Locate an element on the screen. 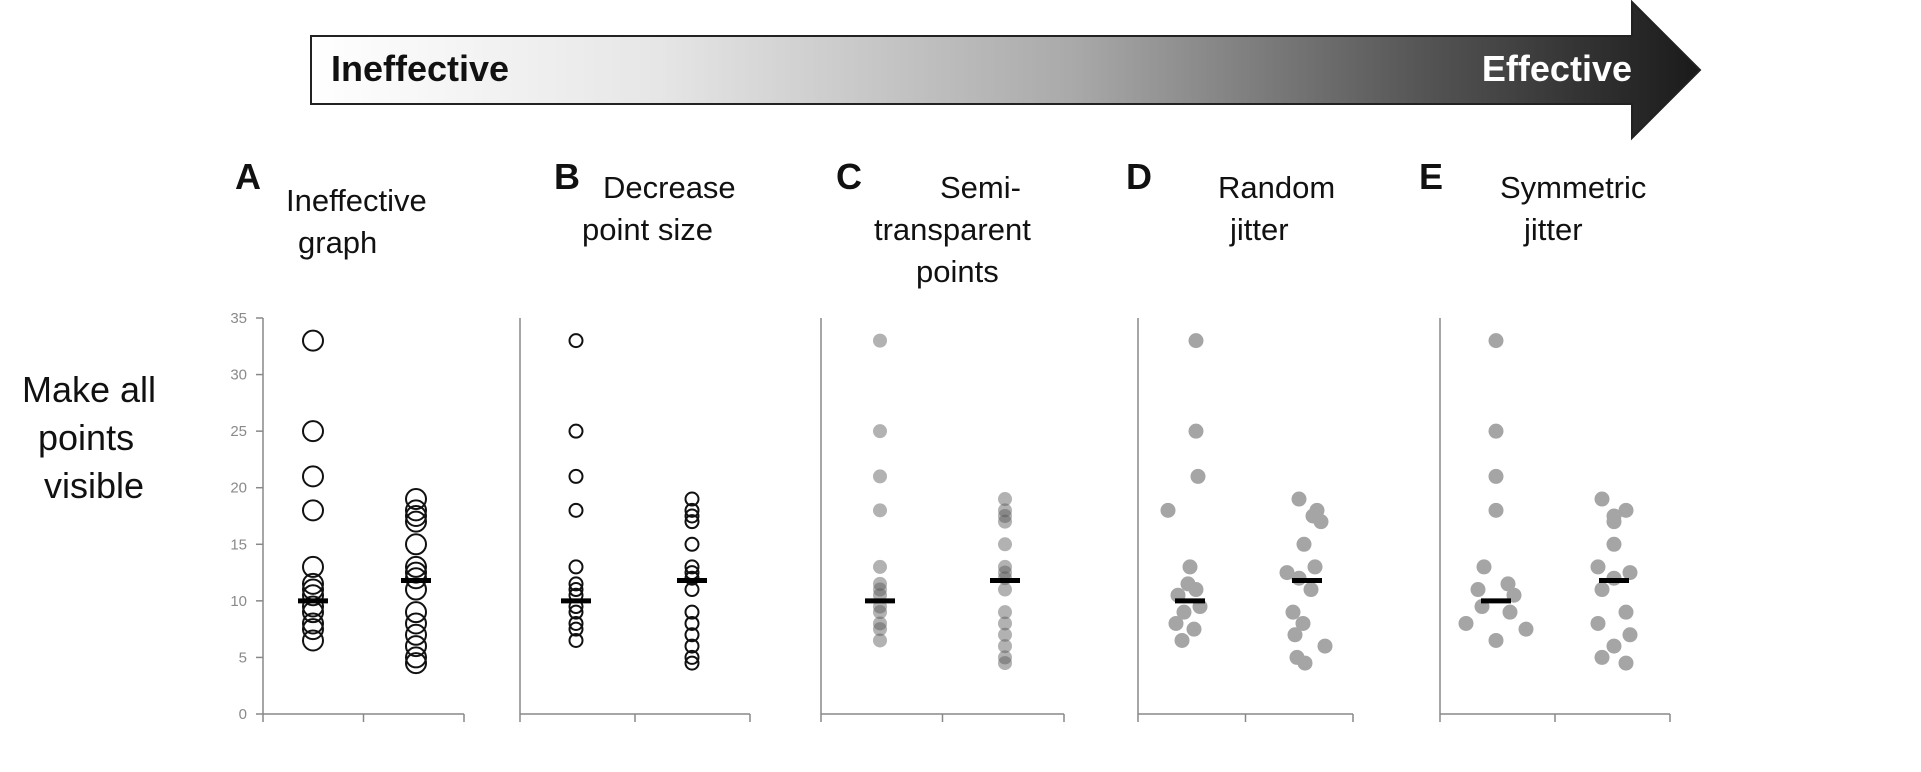  panel-d-plot is located at coordinates (1245, 520).